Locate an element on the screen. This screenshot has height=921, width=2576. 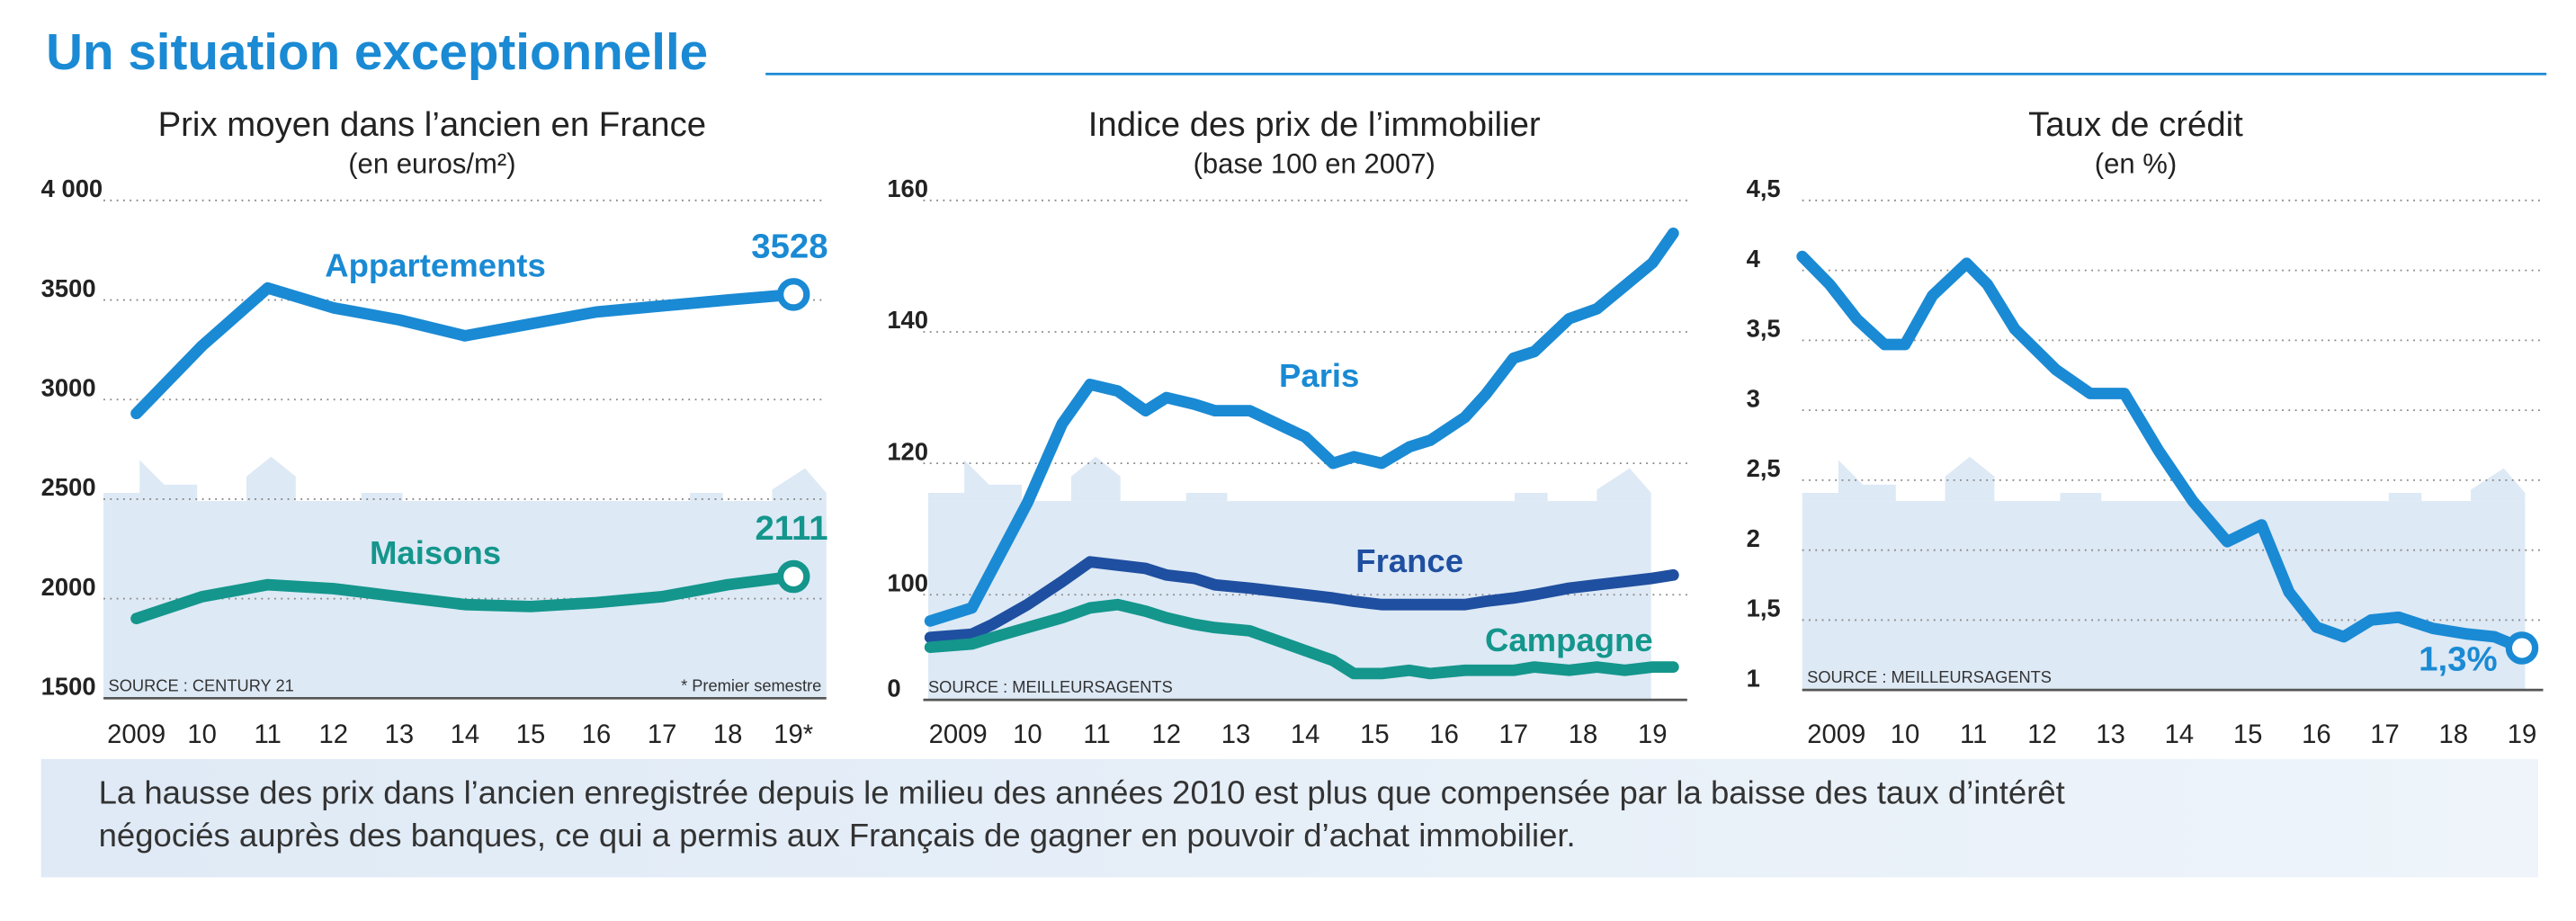
caption-box is located at coordinates (1289, 818).